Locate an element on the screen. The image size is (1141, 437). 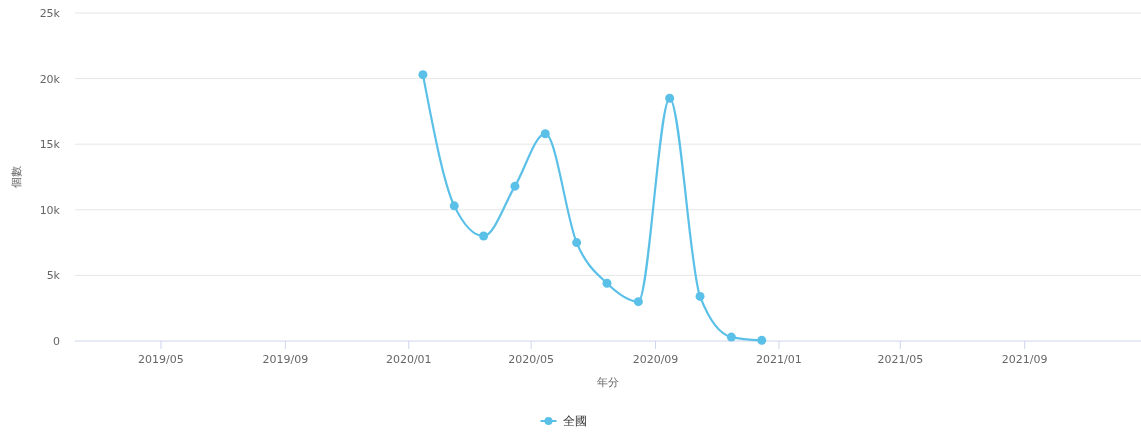
x-axis-title: 年分 is located at coordinates (608, 382).